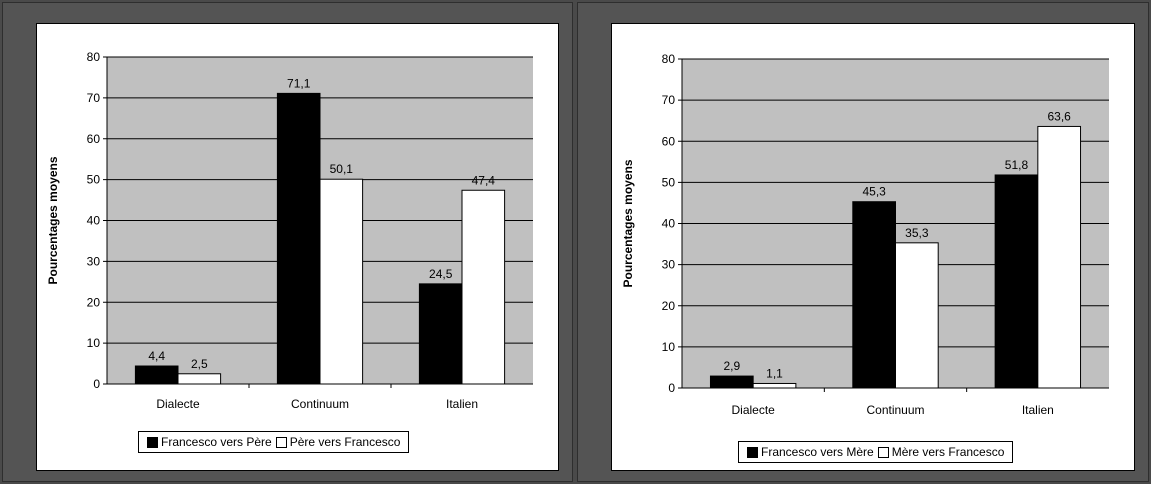  I want to click on data-label: 1,1, so click(774, 373).